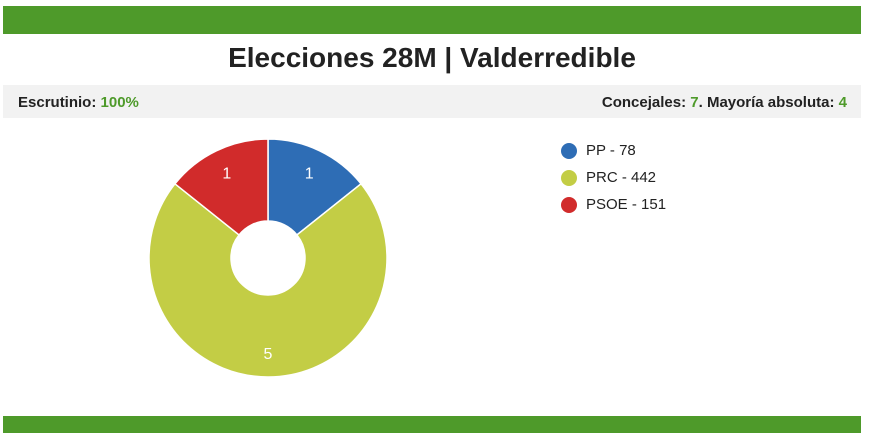 The width and height of the screenshot is (870, 448). I want to click on councillors-info: Concejales: 7. Mayoría absoluta: 4, so click(724, 102).